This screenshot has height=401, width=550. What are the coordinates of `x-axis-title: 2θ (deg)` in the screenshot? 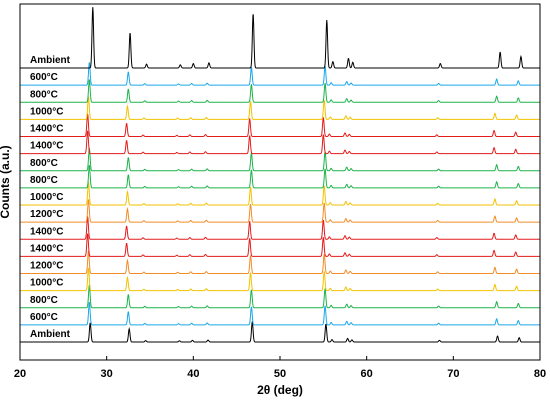 It's located at (280, 390).